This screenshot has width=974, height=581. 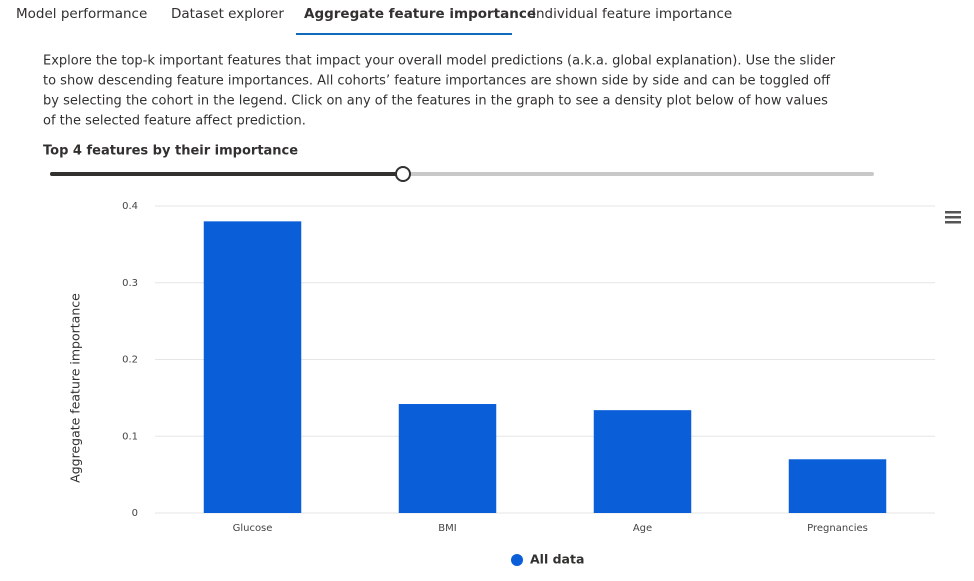 I want to click on y-tick-label: 0, so click(x=135, y=513).